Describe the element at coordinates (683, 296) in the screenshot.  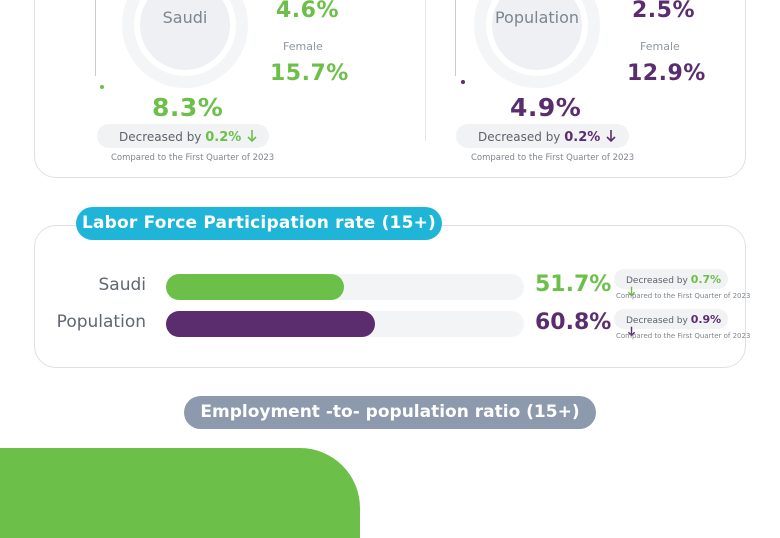
I see `saudi-lfp-compared-text: Compared to the First Quarter of 2023` at that location.